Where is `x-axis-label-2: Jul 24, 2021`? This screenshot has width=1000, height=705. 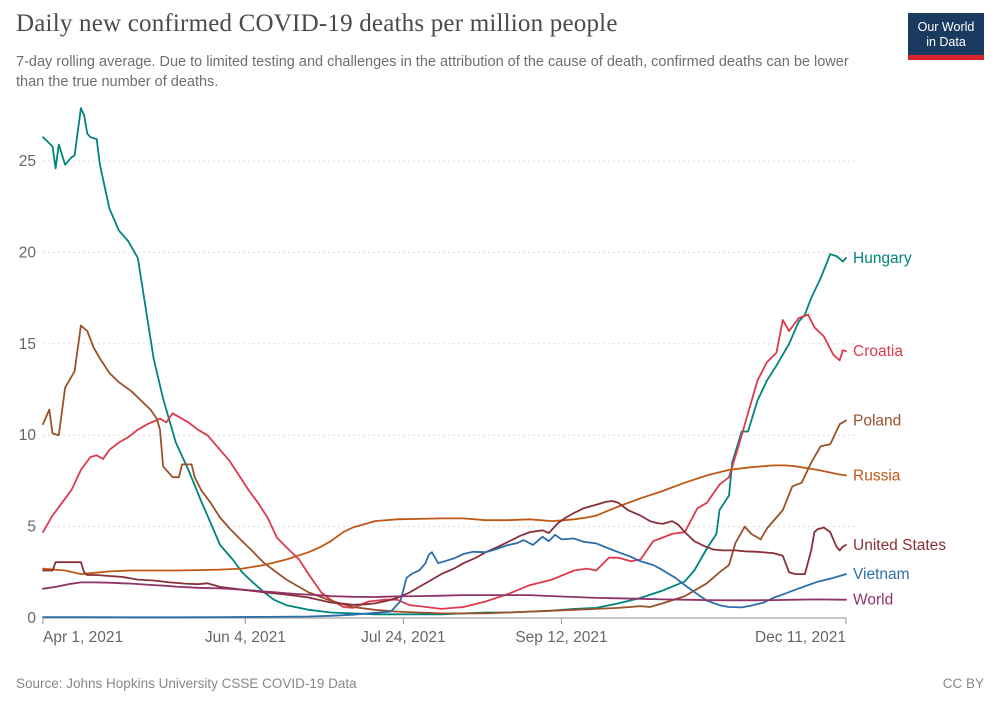
x-axis-label-2: Jul 24, 2021 is located at coordinates (403, 637).